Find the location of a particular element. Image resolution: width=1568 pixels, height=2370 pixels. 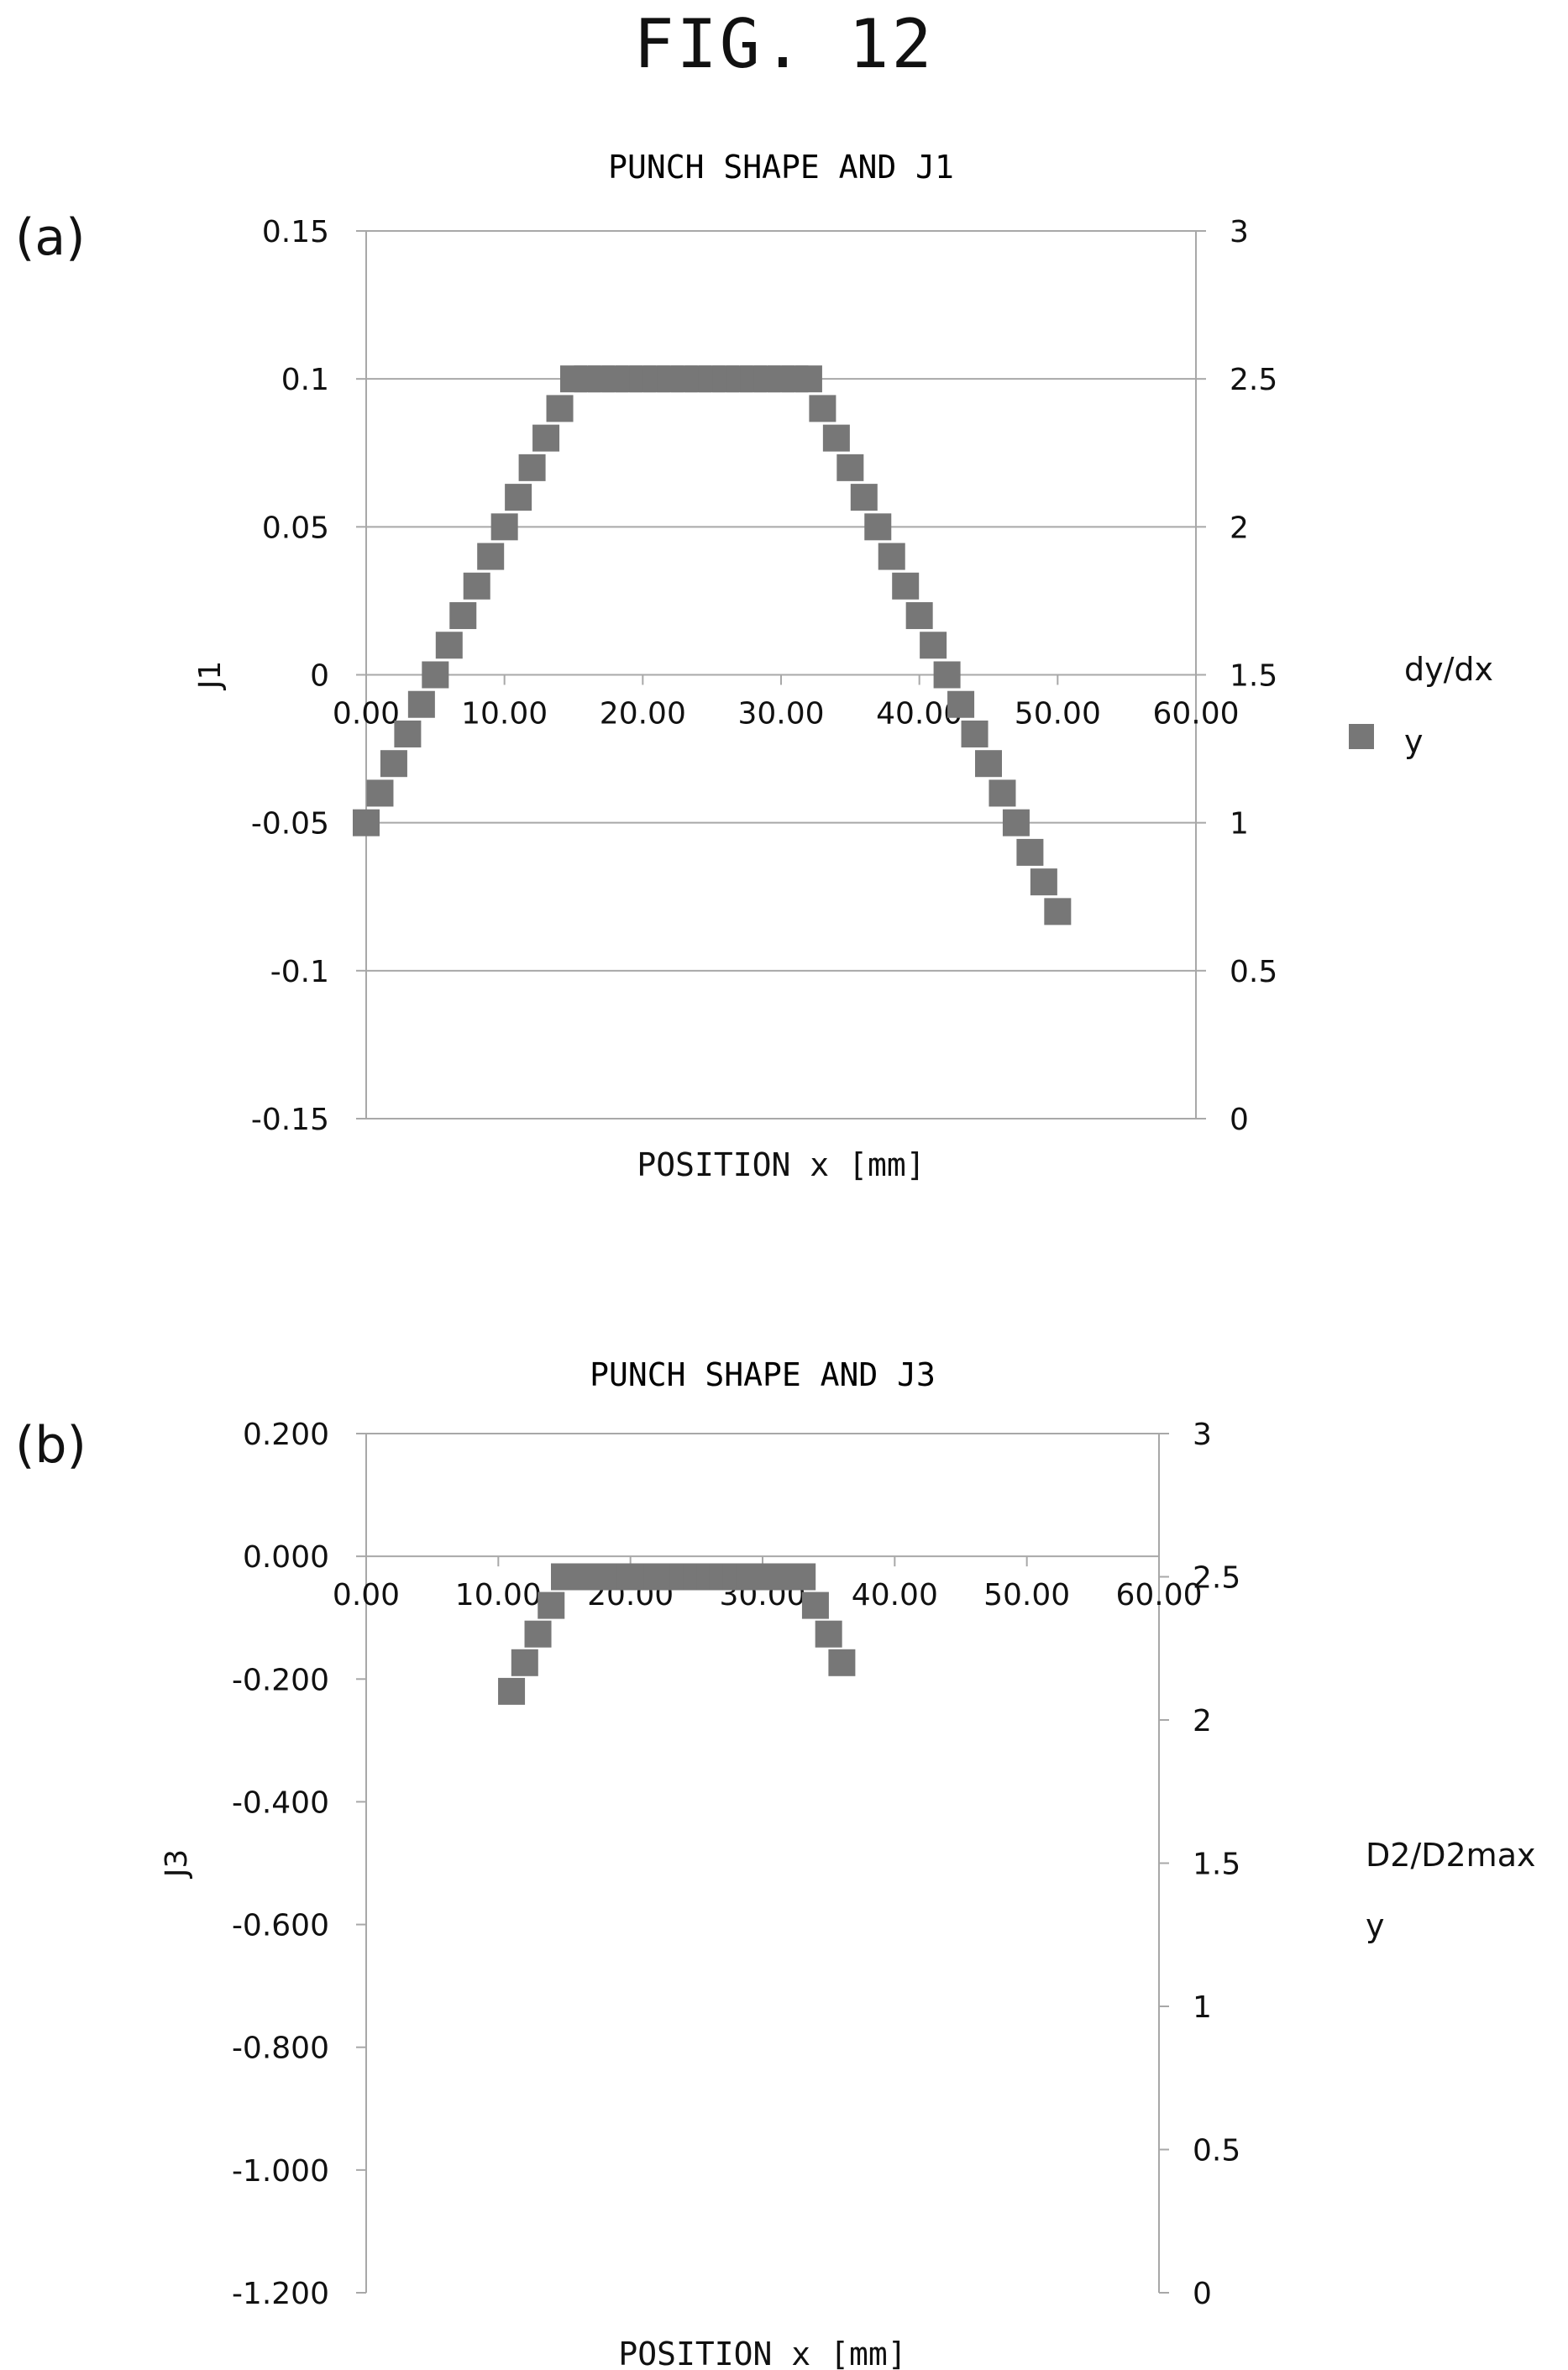

charta-y2tick-label-5: 2.5 is located at coordinates (1253, 380).